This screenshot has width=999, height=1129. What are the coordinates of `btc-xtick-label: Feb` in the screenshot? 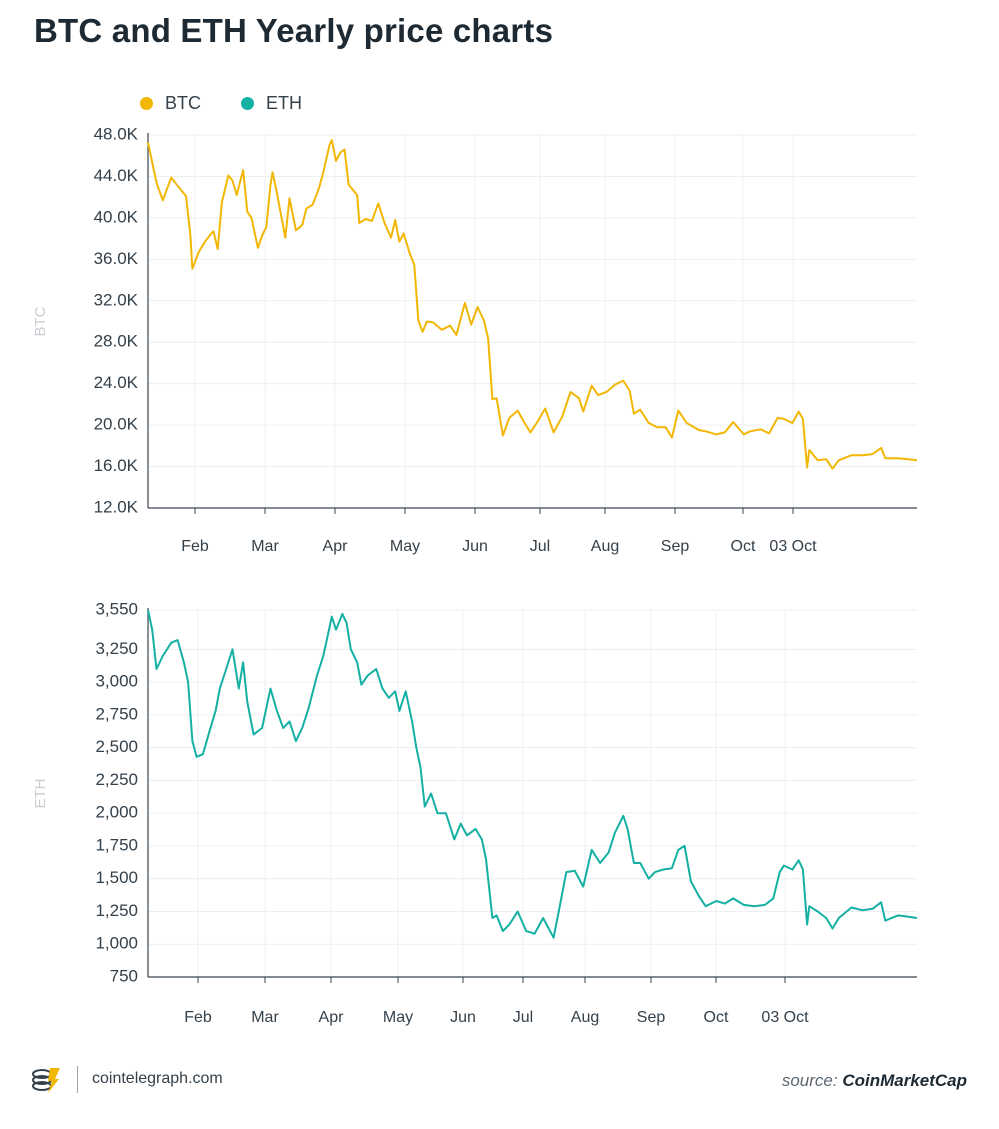 It's located at (195, 546).